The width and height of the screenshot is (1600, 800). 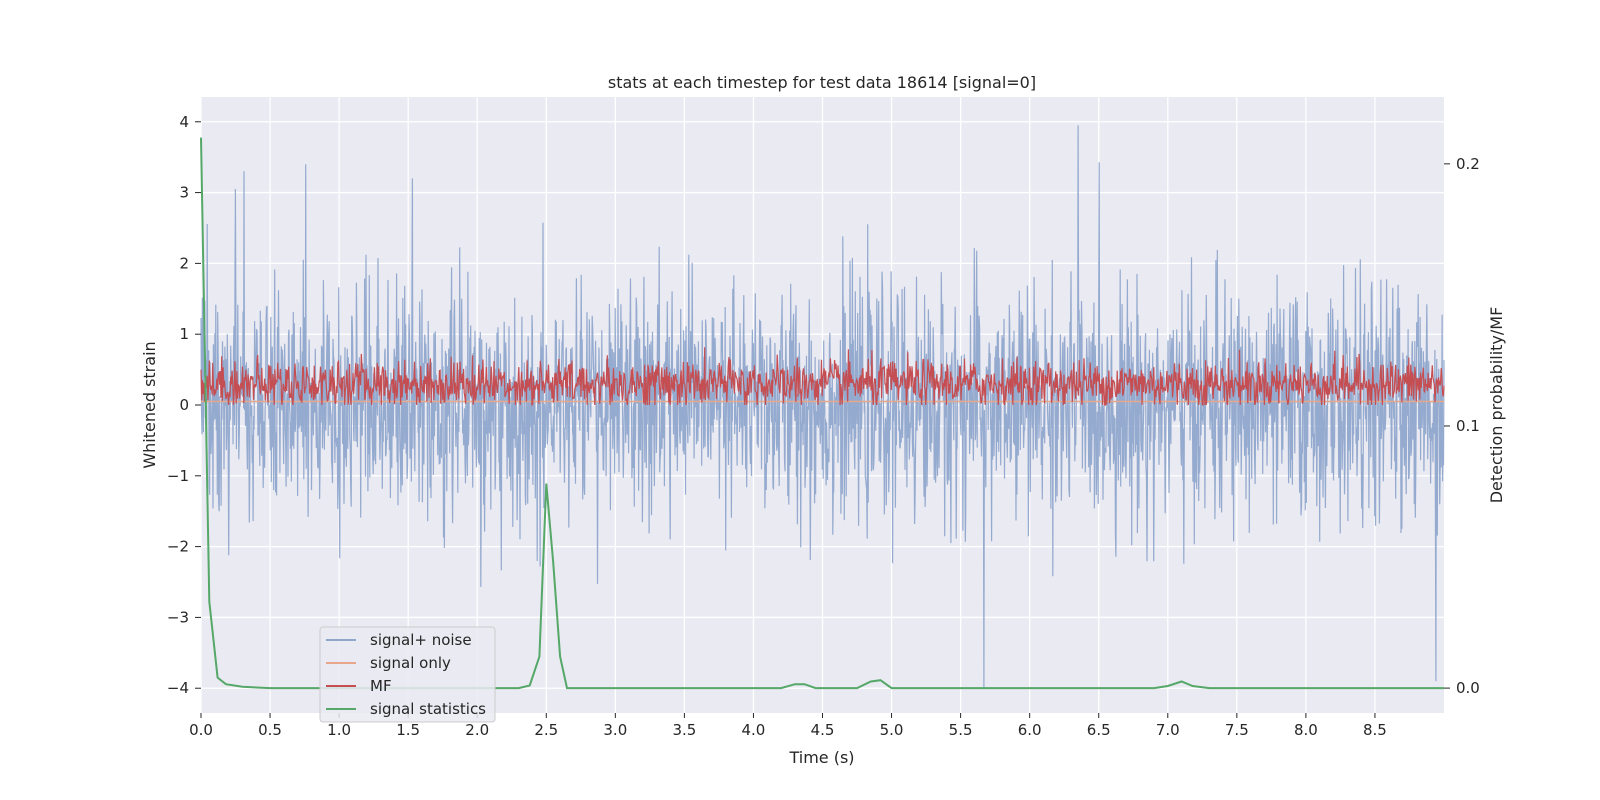 I want to click on legend-label-signal-statistics: signal statistics, so click(x=428, y=709).